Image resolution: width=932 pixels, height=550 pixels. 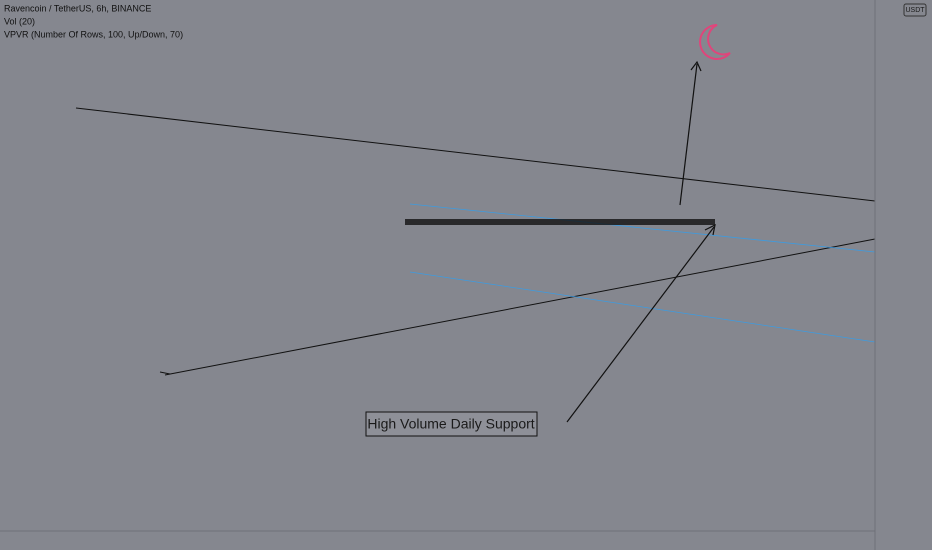 I want to click on symbol-title: Ravencoin / TetherUS, 6h, BINANCE, so click(x=77, y=8).